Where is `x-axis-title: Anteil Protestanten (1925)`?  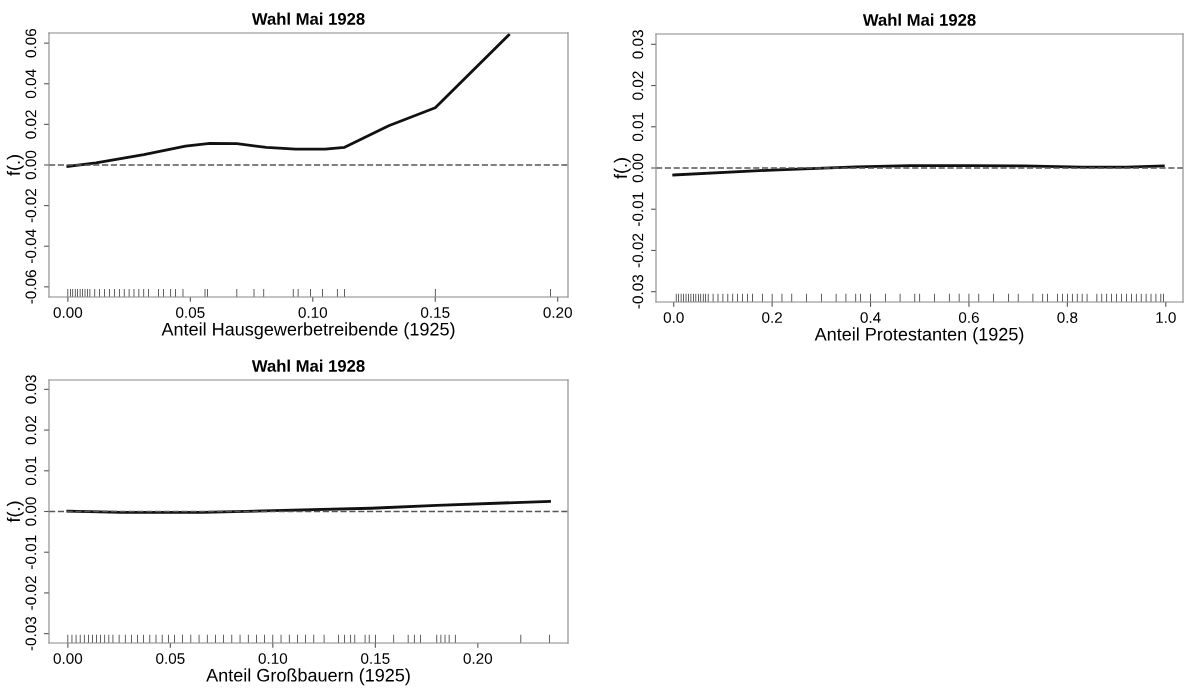
x-axis-title: Anteil Protestanten (1925) is located at coordinates (919, 336).